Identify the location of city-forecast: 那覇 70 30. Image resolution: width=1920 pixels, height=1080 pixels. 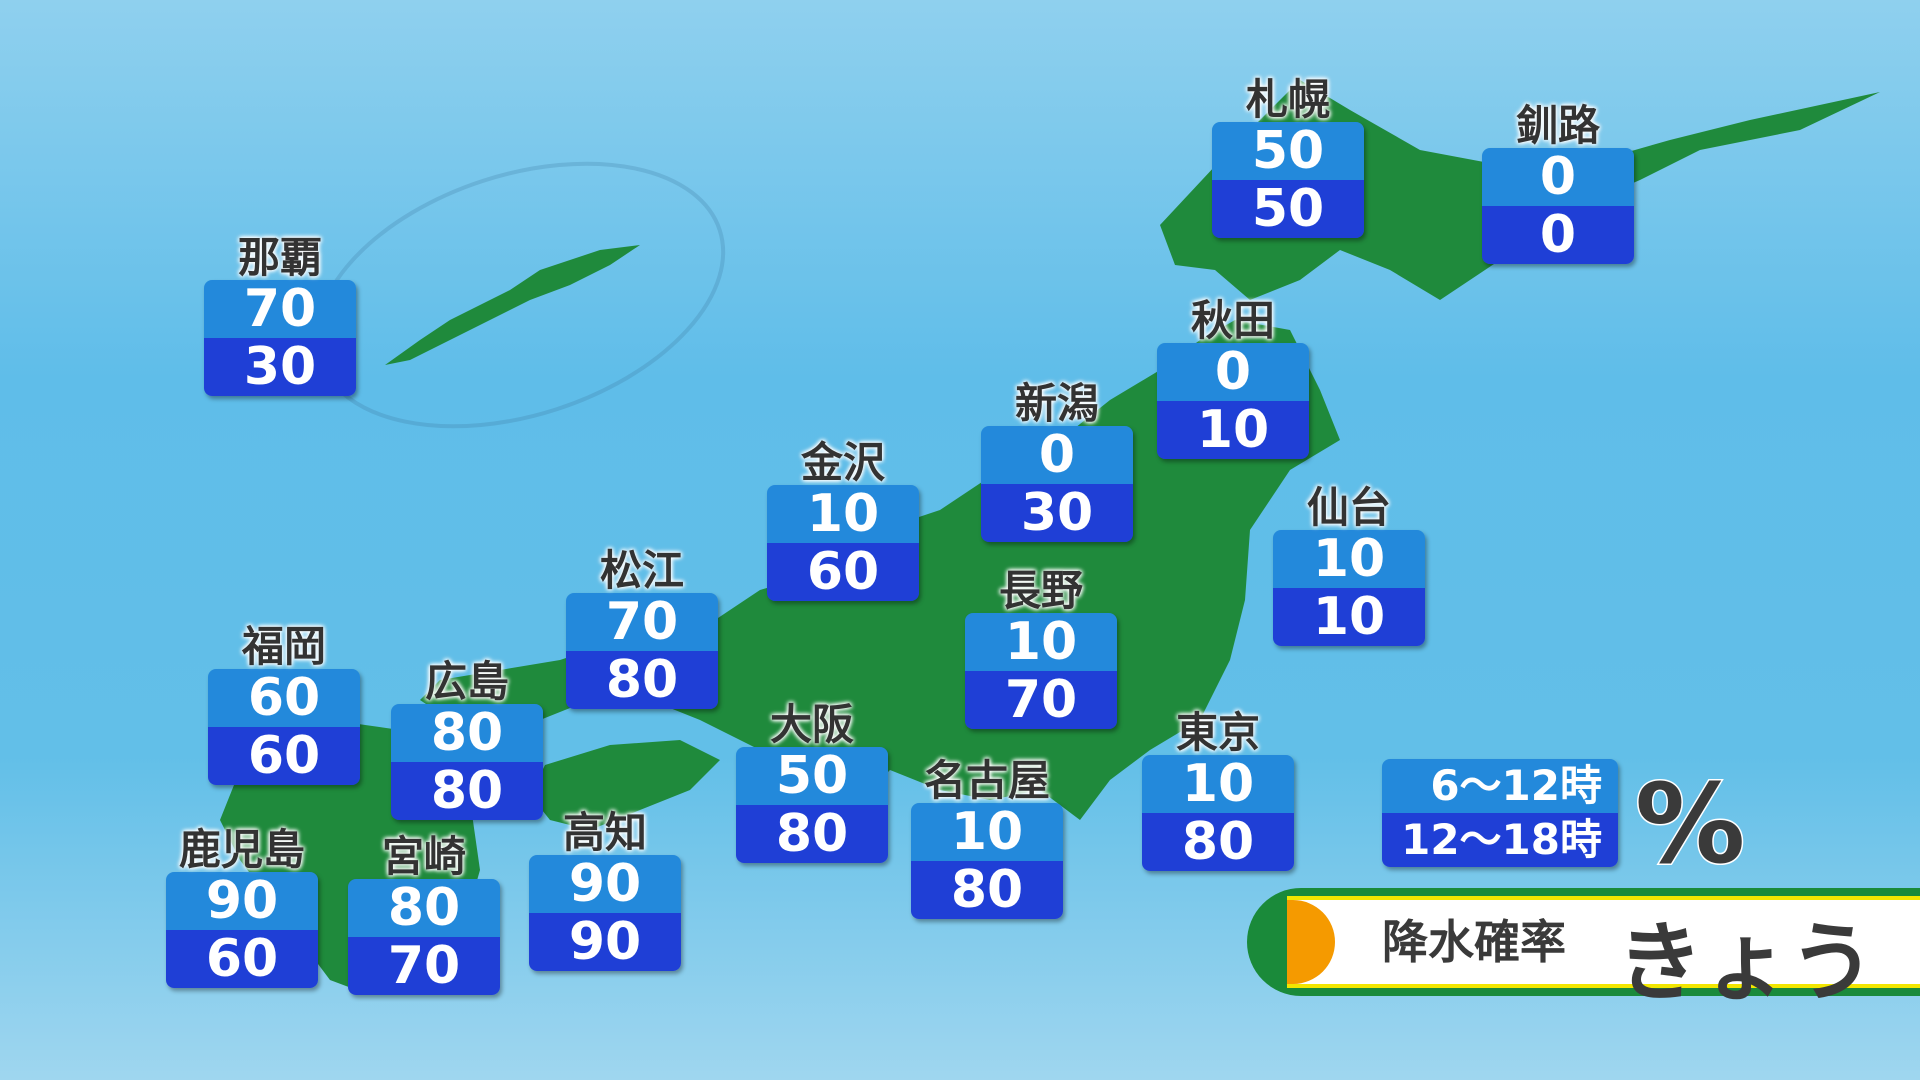
(280, 314).